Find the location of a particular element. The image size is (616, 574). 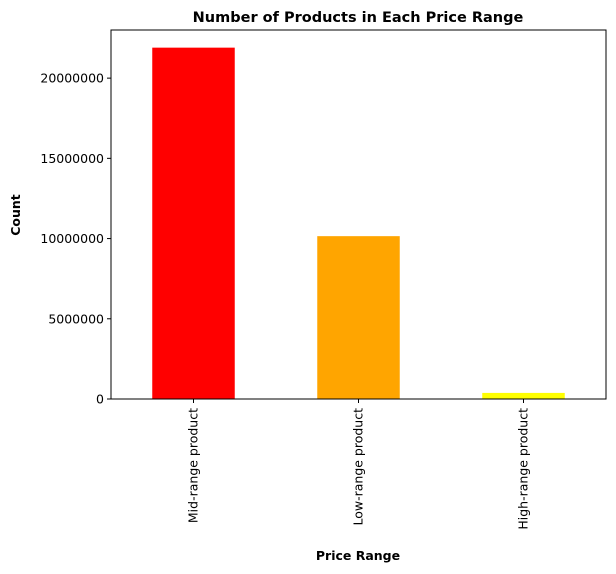

y-axis-ticks: 0 5000000 10000000 15000000 20000000 is located at coordinates (75, 239).